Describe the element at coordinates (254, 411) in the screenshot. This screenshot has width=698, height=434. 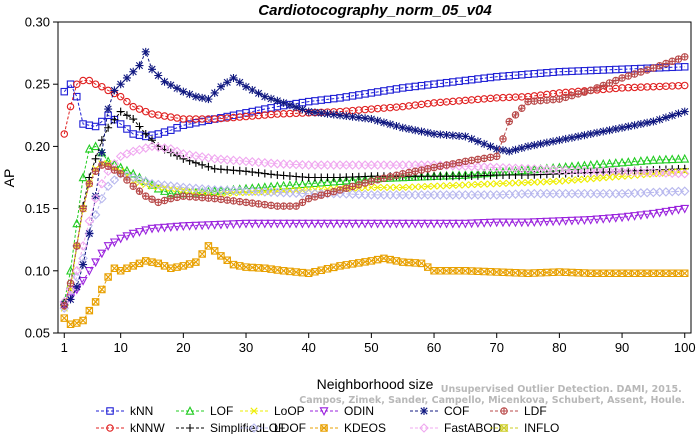
I see `legend-marker-loop` at that location.